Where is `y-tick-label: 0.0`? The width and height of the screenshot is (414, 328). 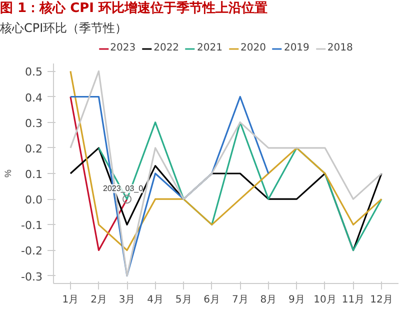 y-tick-label: 0.0 is located at coordinates (34, 200).